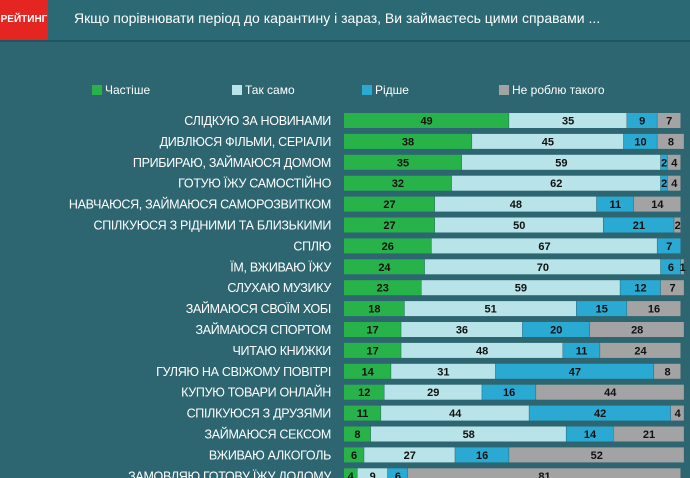 Image resolution: width=690 pixels, height=478 pixels. Describe the element at coordinates (212, 226) in the screenshot. I see `category-label: СПІЛКУЮСЯ З РІДНИМИ ТА БЛИЗЬКИМИ` at that location.